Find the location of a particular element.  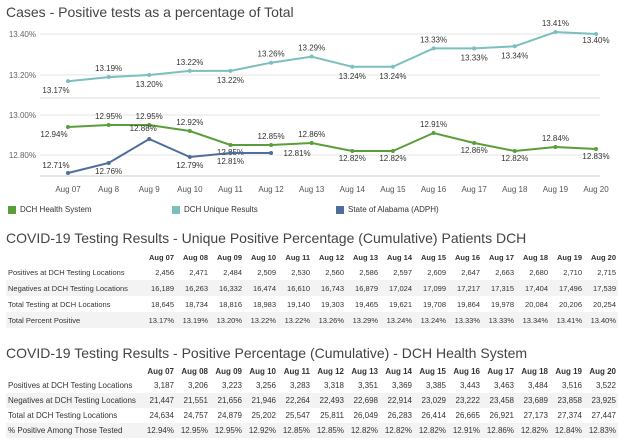

table-cell: 13.29% is located at coordinates (363, 320).